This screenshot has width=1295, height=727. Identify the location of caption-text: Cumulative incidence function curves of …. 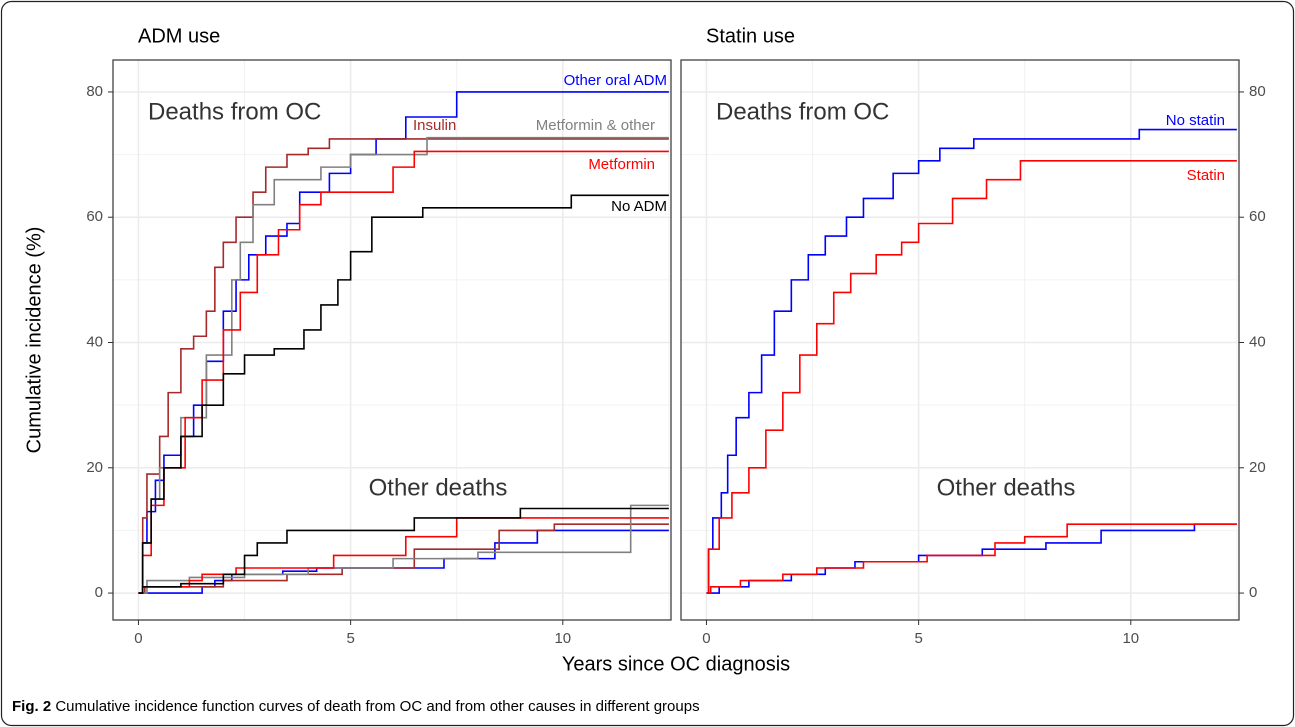
(377, 706).